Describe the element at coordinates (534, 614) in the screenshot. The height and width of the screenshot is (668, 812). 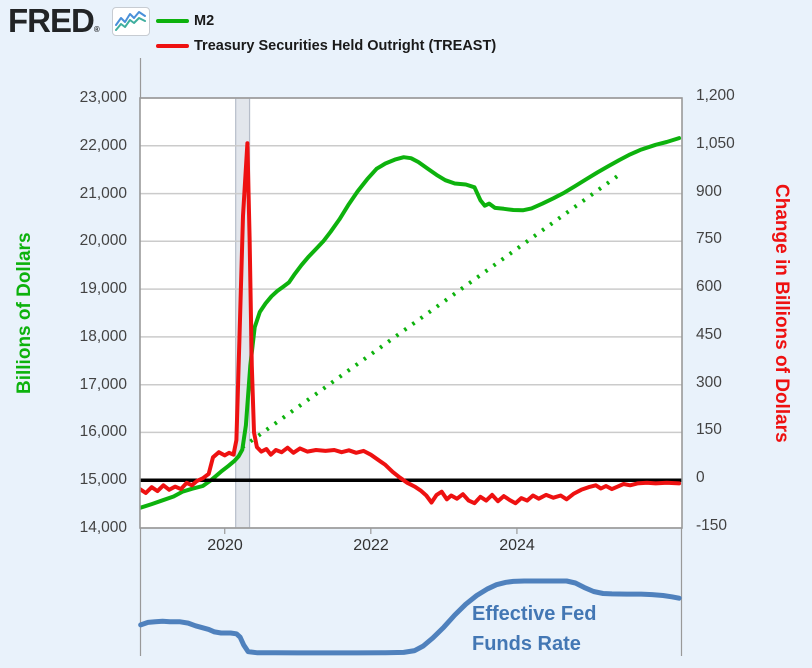
I see `fed-funds-annotation-line1: Effective Fed` at that location.